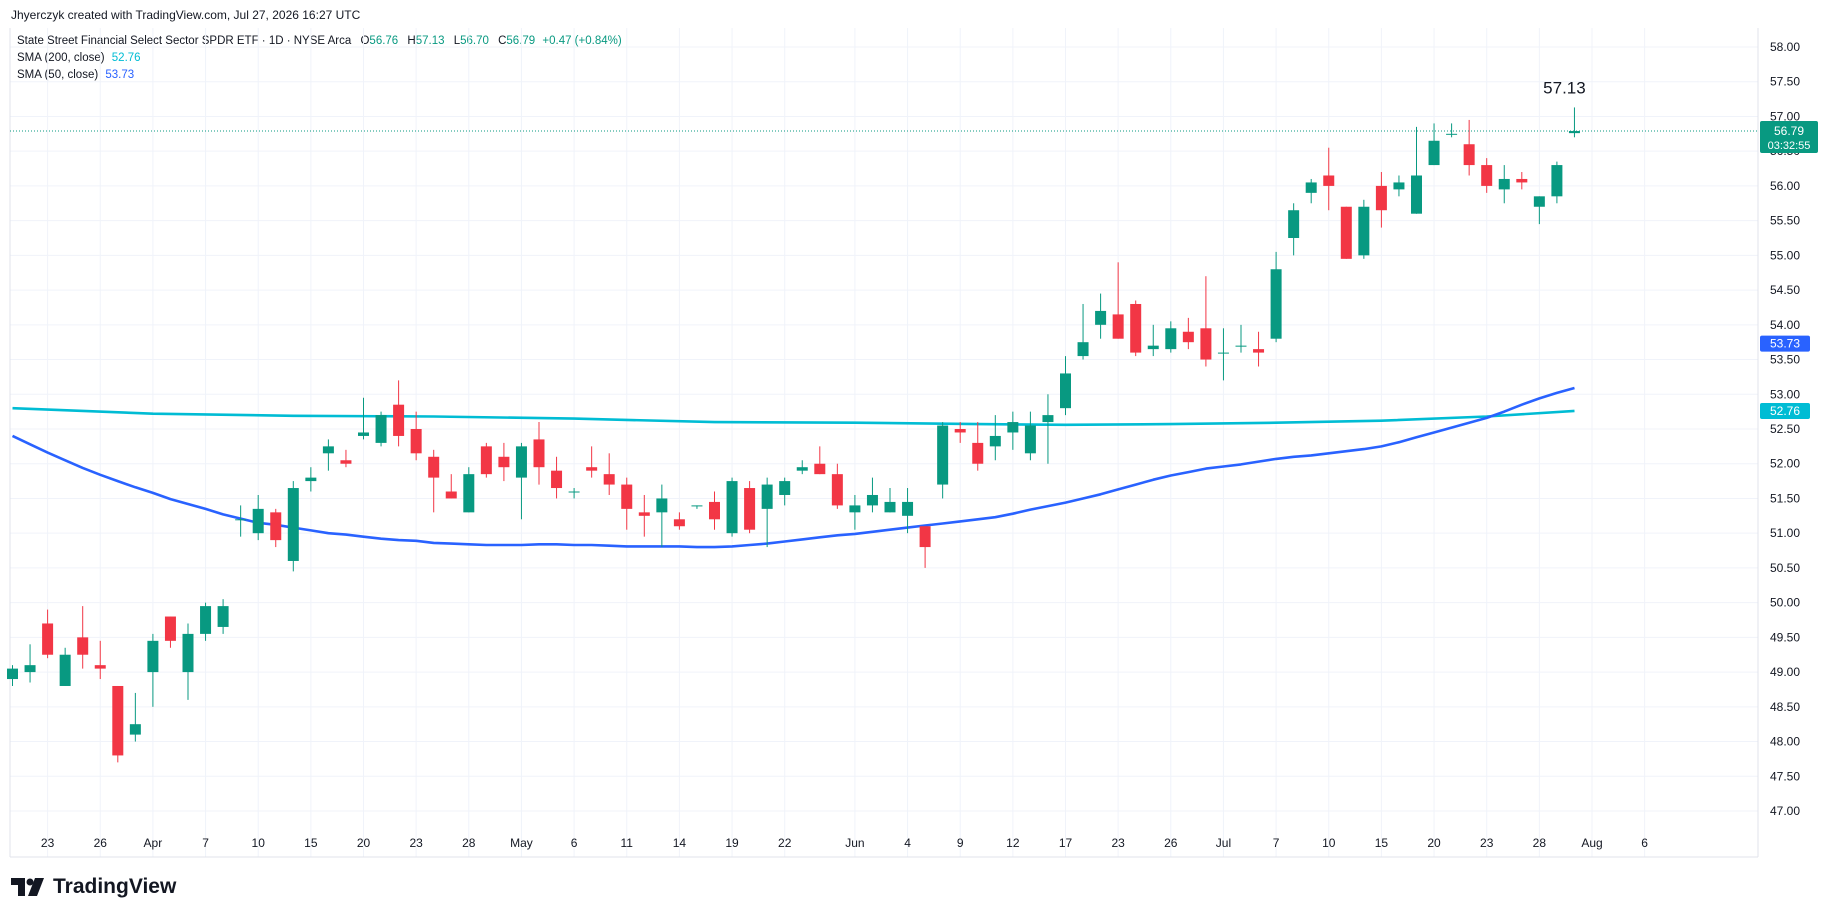 The image size is (1835, 917). I want to click on x-tick-label: 15, so click(311, 843).